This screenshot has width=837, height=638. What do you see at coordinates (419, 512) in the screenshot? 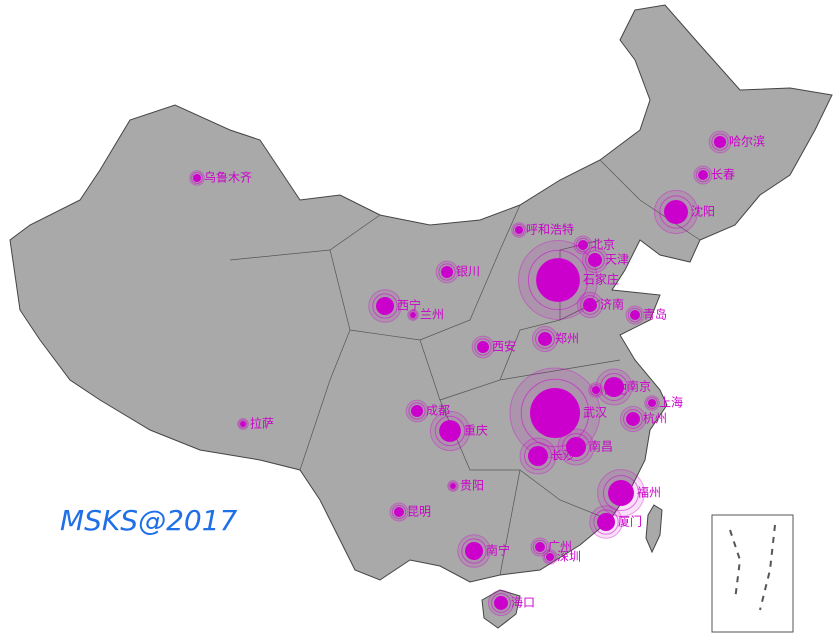
I see `city-label: 昆明` at bounding box center [419, 512].